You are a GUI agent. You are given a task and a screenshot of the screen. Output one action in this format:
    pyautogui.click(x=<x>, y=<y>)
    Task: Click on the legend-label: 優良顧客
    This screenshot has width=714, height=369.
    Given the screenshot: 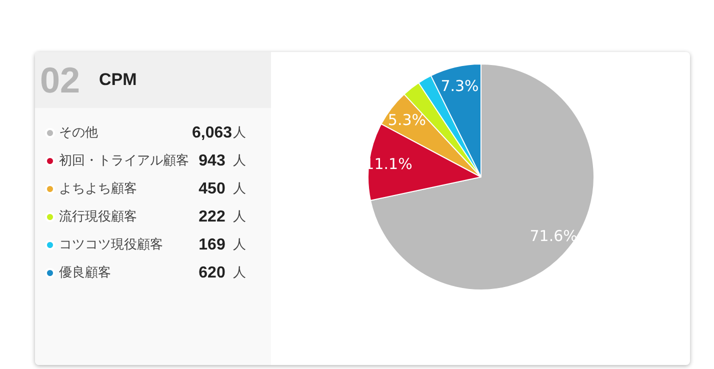 What is the action you would take?
    pyautogui.click(x=85, y=272)
    